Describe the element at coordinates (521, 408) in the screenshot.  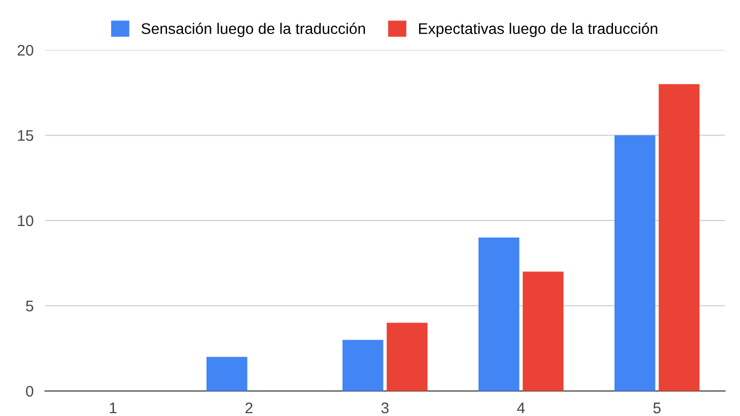
I see `x-tick-label: 4` at that location.